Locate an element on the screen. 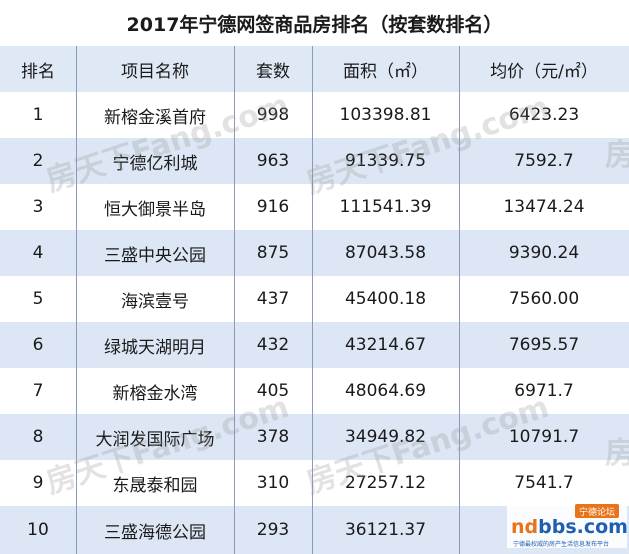 This screenshot has height=554, width=629. cell-avg-price: 7560.00 is located at coordinates (544, 299).